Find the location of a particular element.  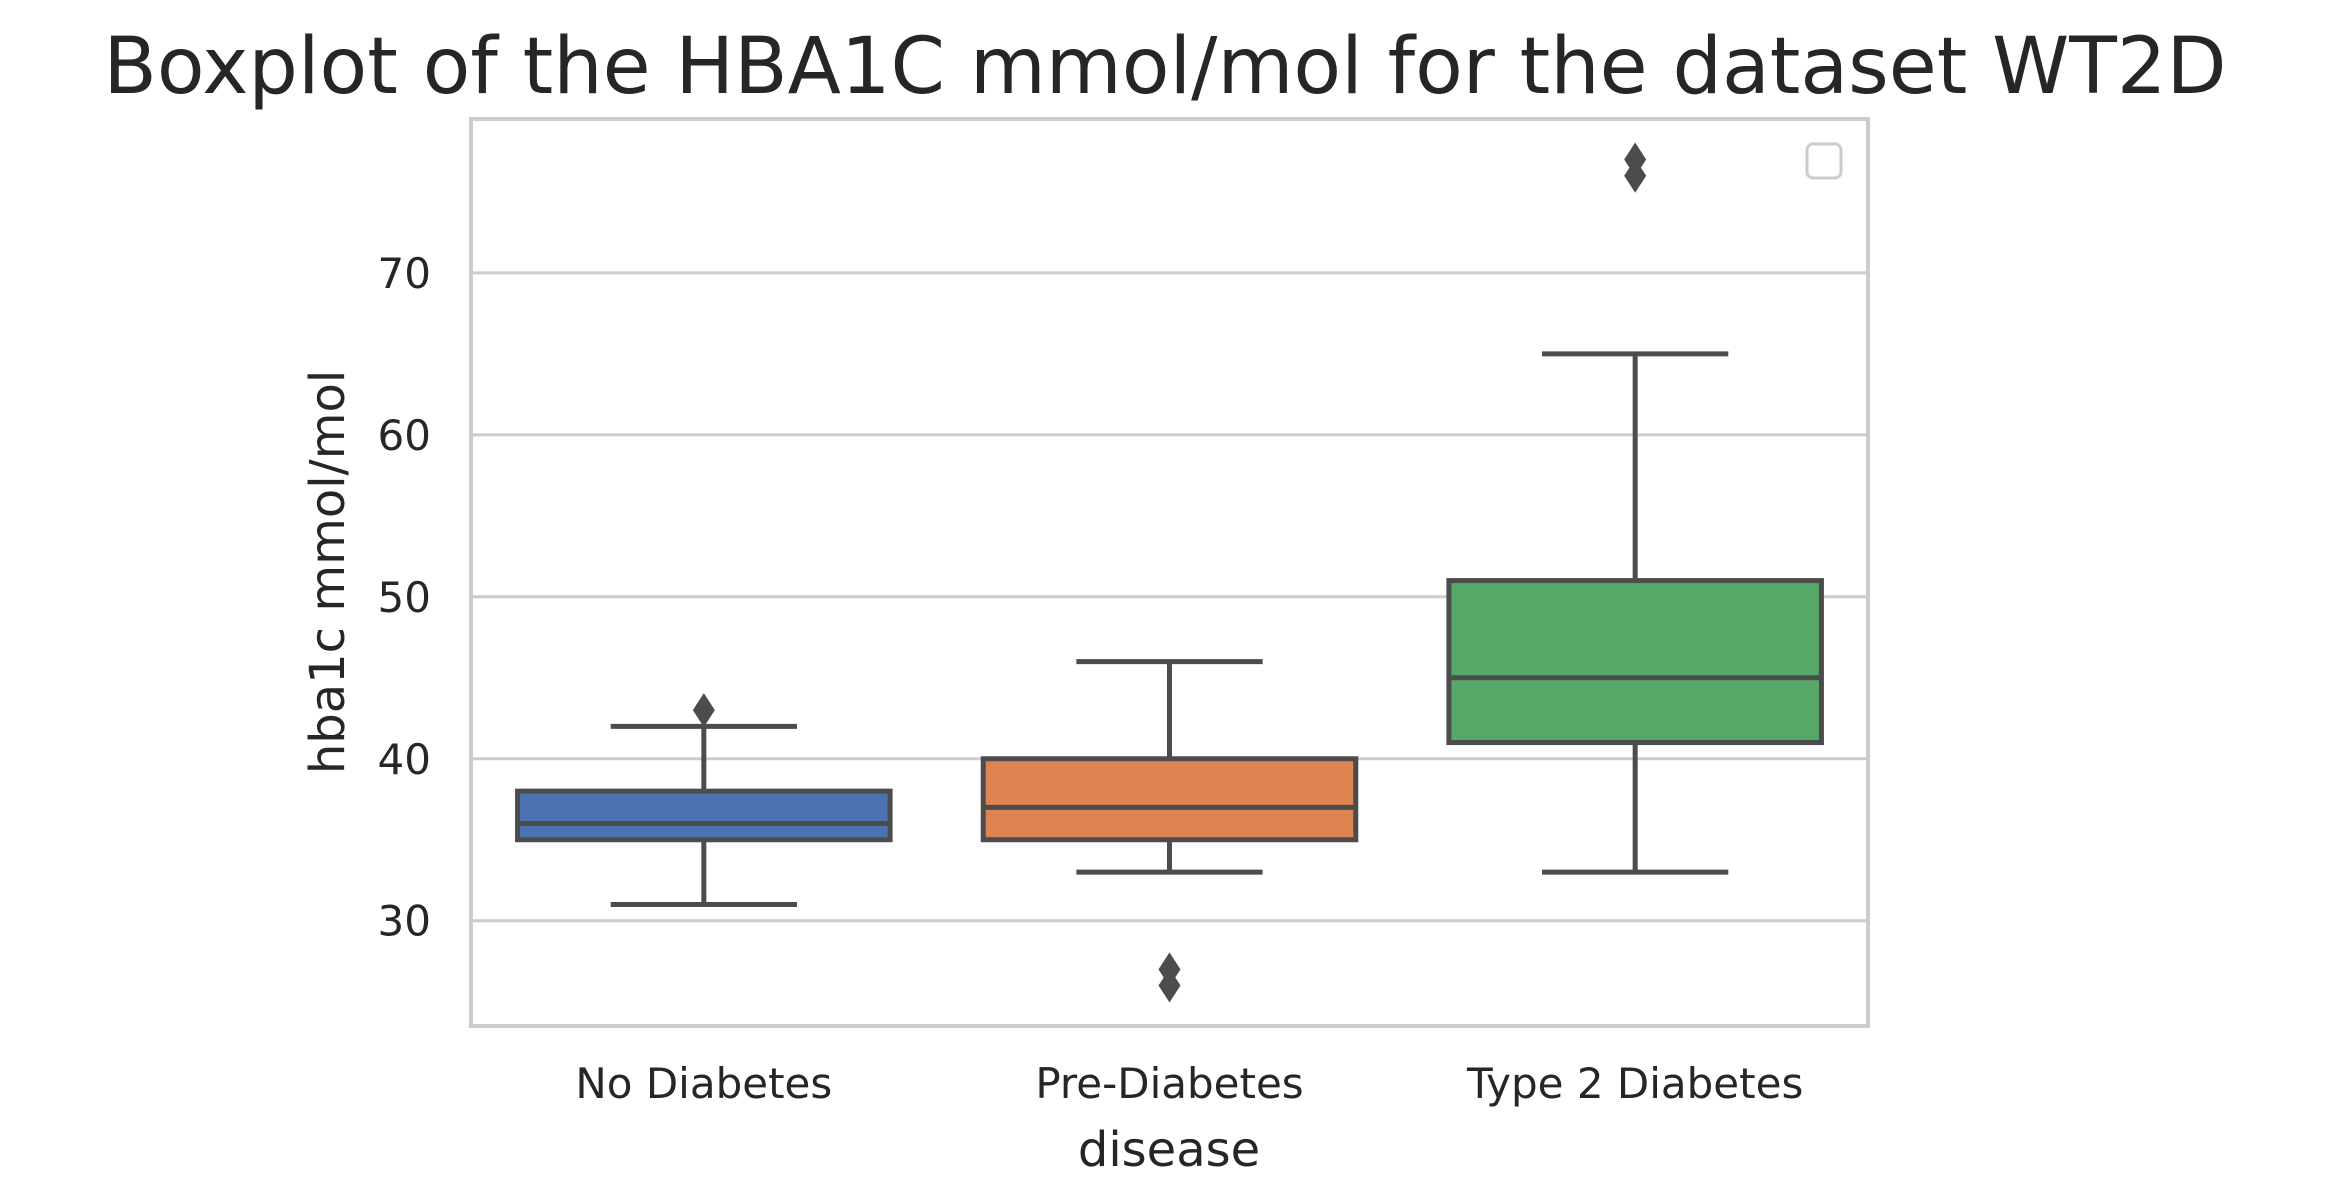

x-axis-label: disease is located at coordinates (1169, 1150).